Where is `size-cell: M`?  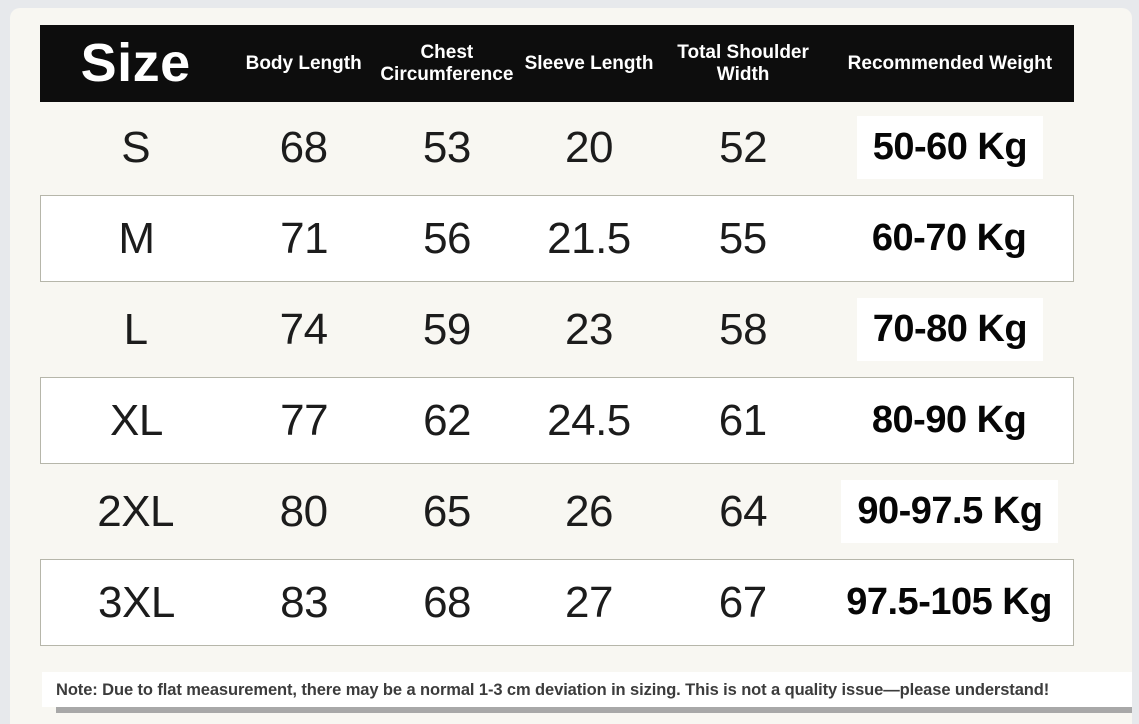 size-cell: M is located at coordinates (136, 238).